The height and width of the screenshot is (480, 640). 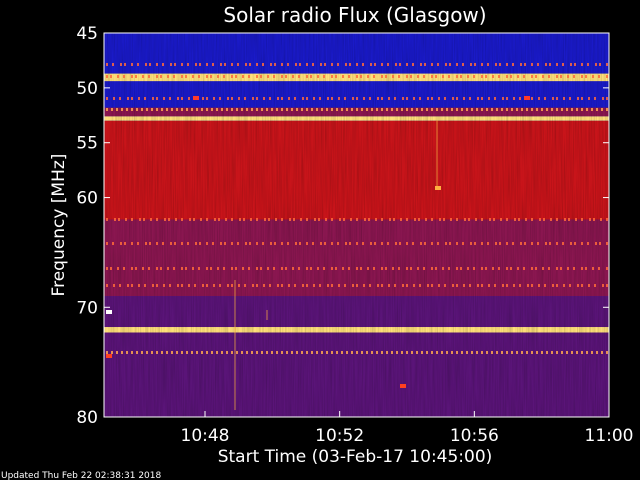 What do you see at coordinates (474, 436) in the screenshot?
I see `x-tick-label: 10:56` at bounding box center [474, 436].